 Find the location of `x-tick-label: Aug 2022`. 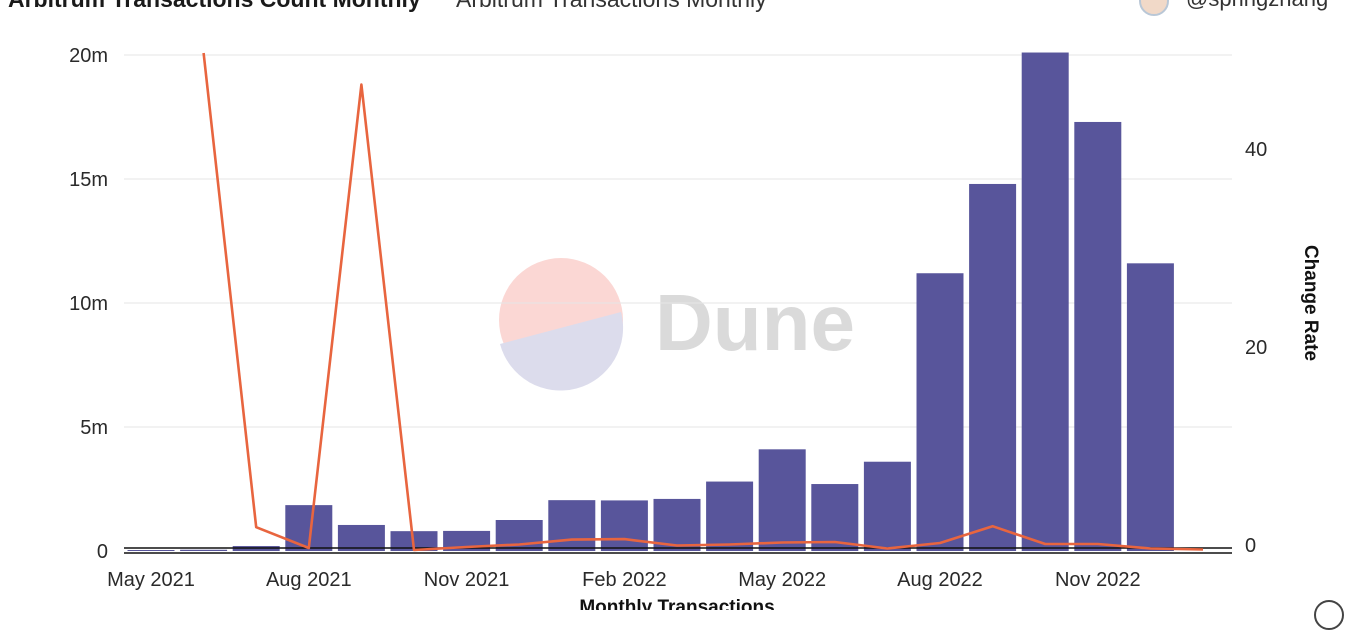

x-tick-label: Aug 2022 is located at coordinates (940, 580).